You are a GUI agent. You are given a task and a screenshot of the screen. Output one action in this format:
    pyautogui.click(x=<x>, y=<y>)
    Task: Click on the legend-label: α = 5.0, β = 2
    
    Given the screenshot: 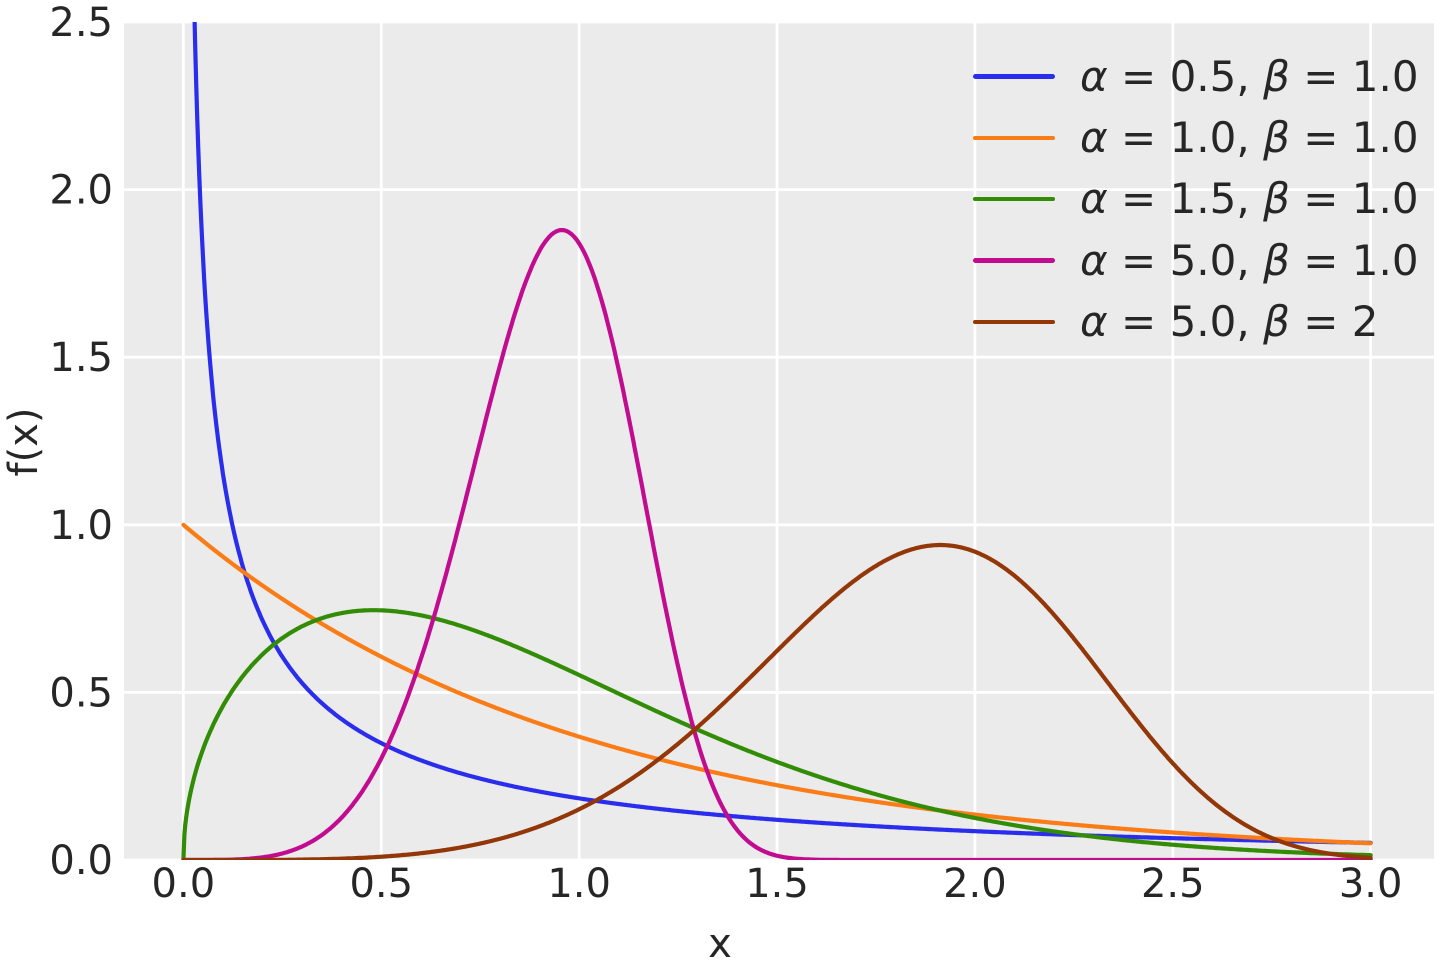 What is the action you would take?
    pyautogui.click(x=1229, y=321)
    